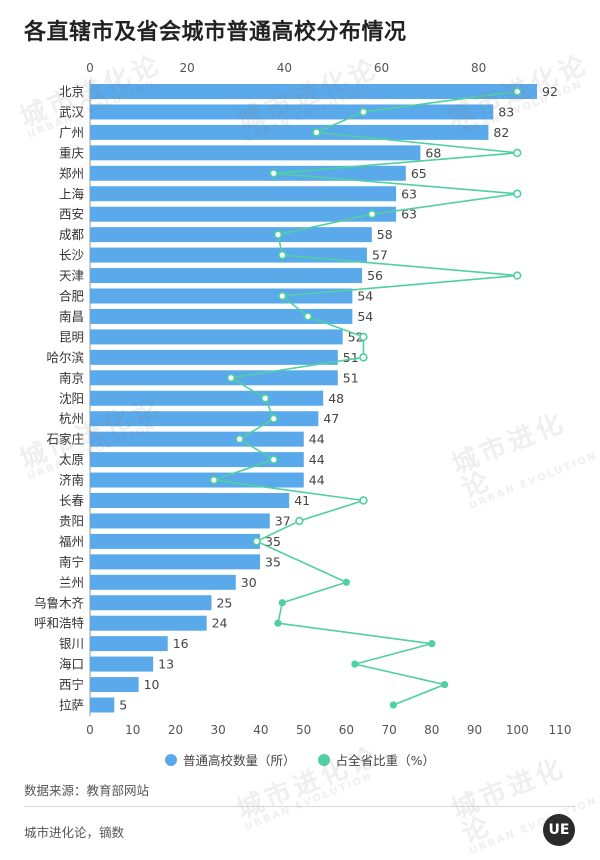  Describe the element at coordinates (260, 730) in the screenshot. I see `bottom-axis-tick-label: 40` at that location.